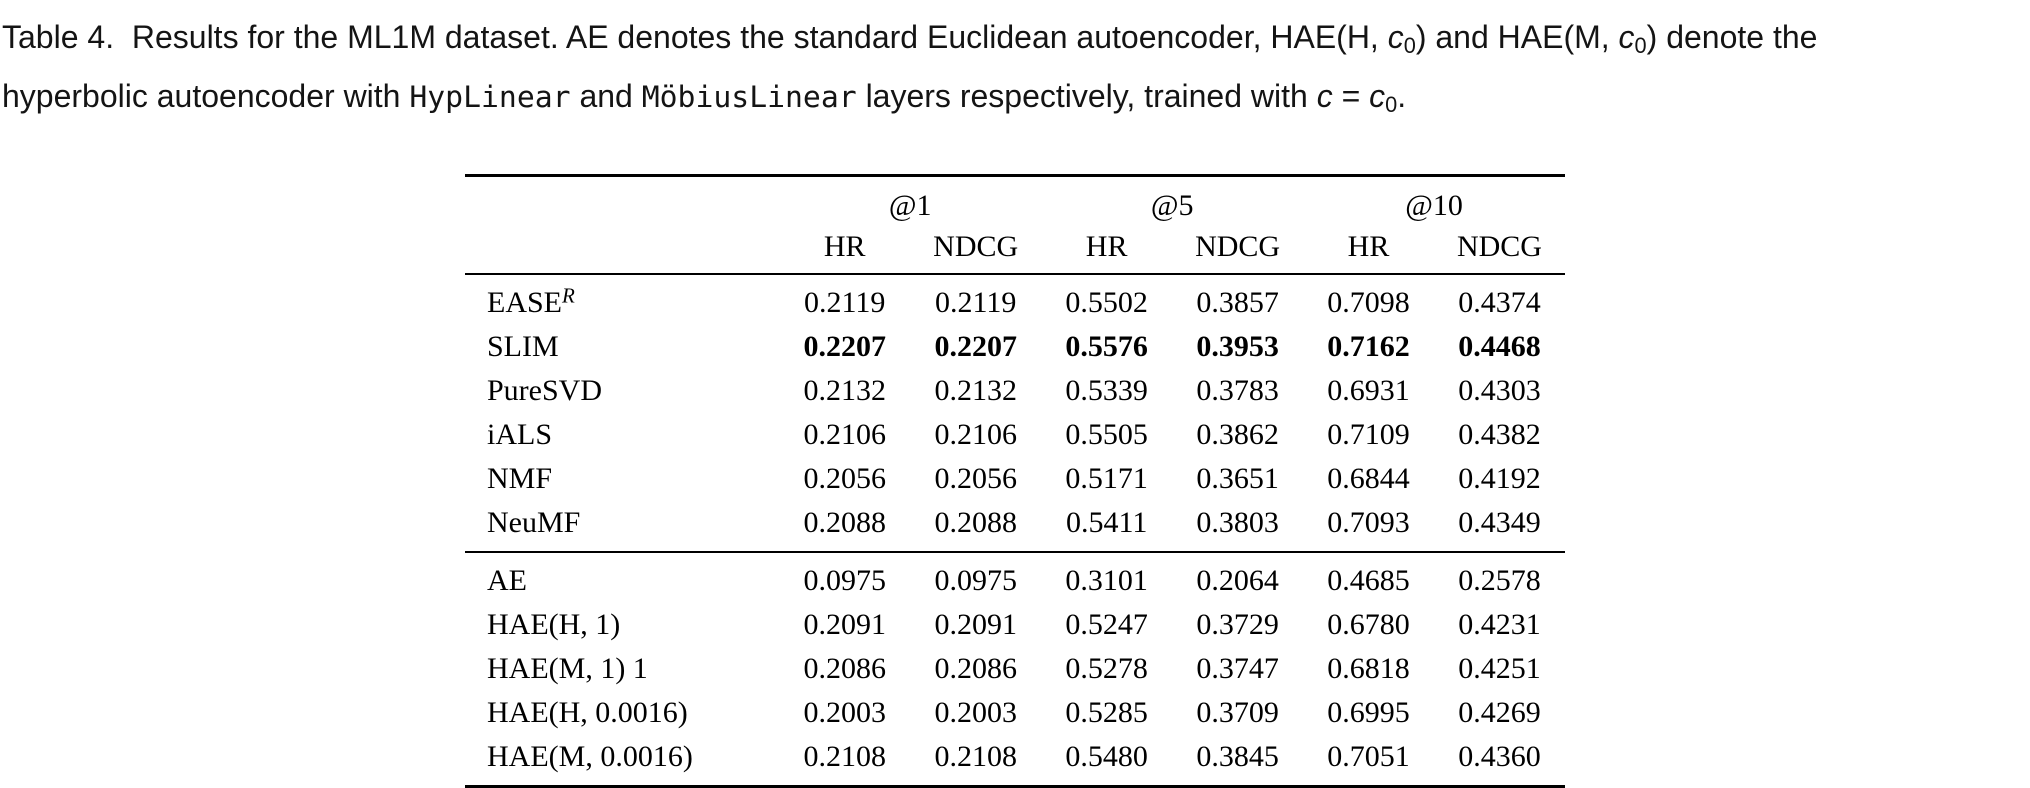 This screenshot has width=2030, height=788. What do you see at coordinates (1086, 95) in the screenshot?
I see `caption-segment: layers respectively, trained with` at bounding box center [1086, 95].